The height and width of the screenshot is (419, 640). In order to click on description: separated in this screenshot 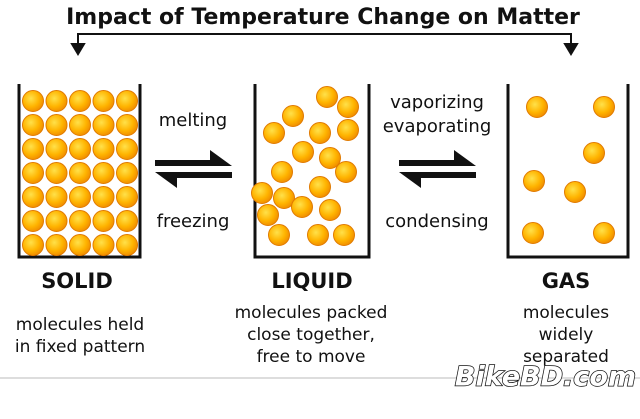, I will do `click(566, 357)`.